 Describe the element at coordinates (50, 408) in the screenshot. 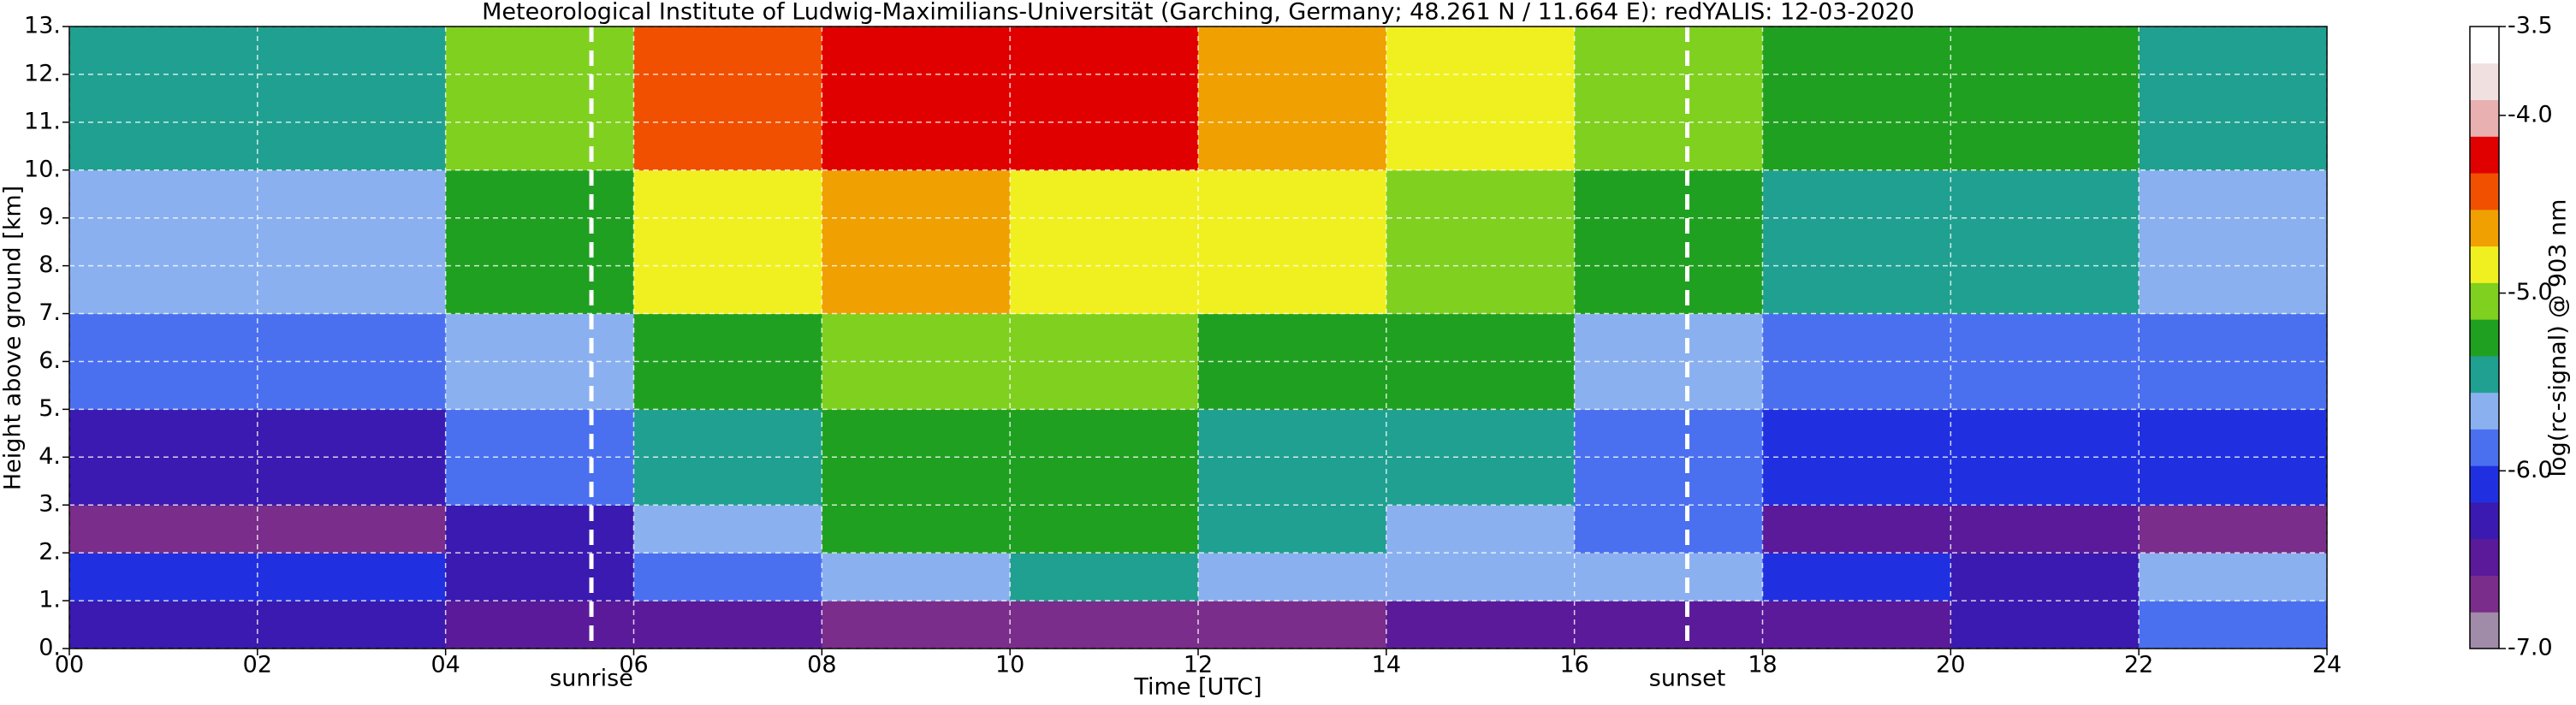

I see `y-tick-label: 5.` at that location.